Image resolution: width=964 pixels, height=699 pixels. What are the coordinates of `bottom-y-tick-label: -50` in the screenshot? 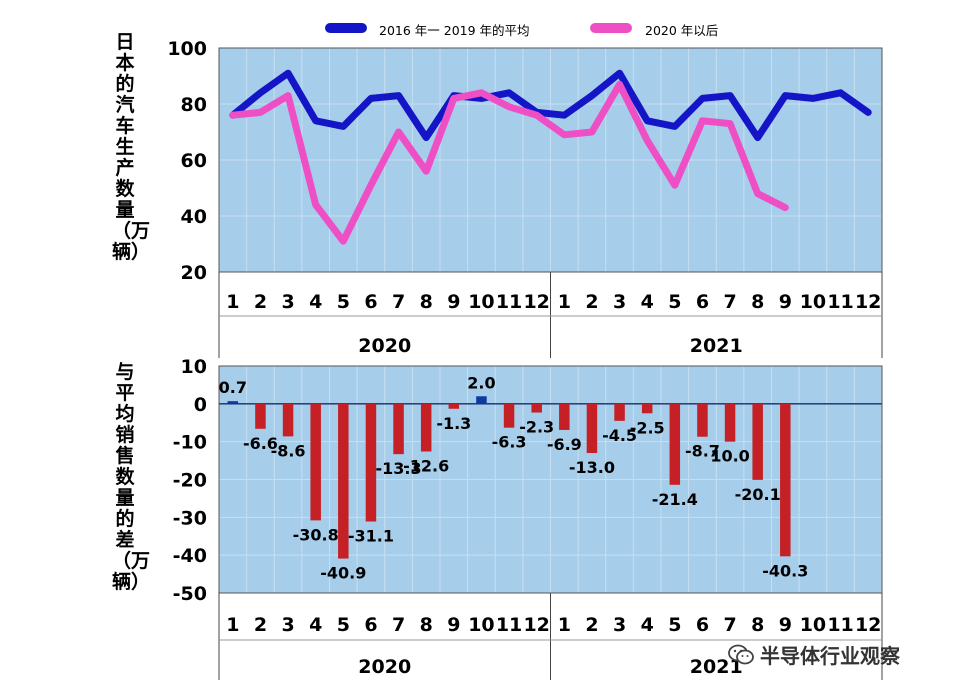 It's located at (190, 594).